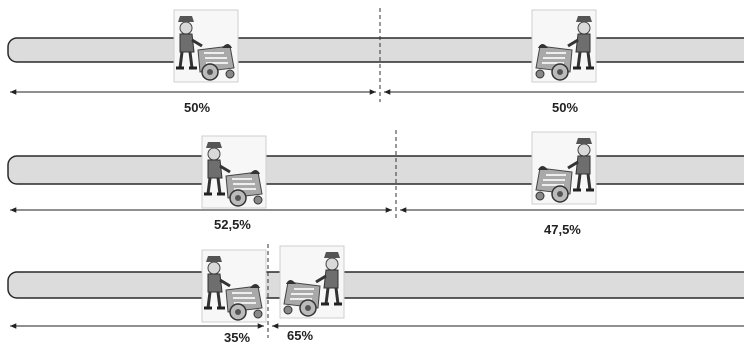  Describe the element at coordinates (197, 107) in the screenshot. I see `left-share-label: 50%` at that location.